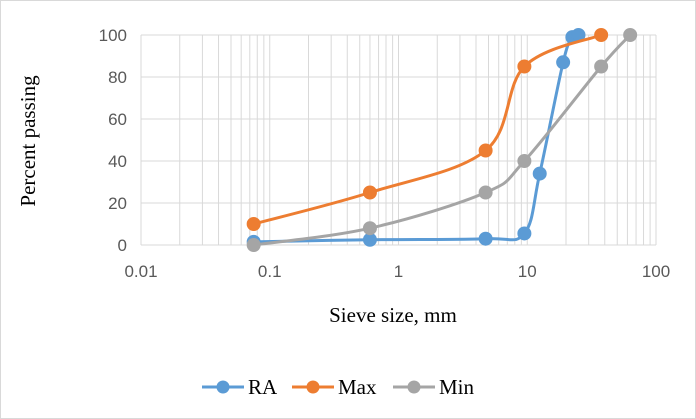 The height and width of the screenshot is (419, 696). Describe the element at coordinates (313, 387) in the screenshot. I see `legend-marker-max` at that location.